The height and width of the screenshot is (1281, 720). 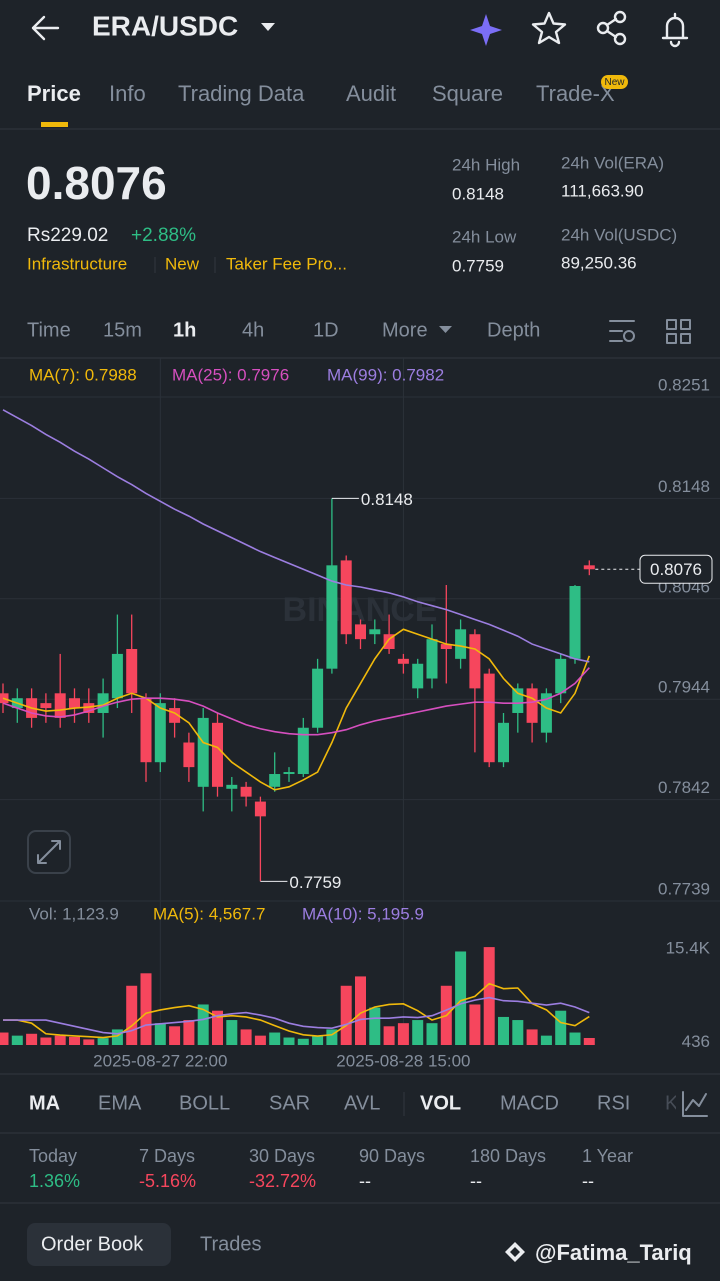 I want to click on pair-title: ERA/USDC, so click(x=165, y=25).